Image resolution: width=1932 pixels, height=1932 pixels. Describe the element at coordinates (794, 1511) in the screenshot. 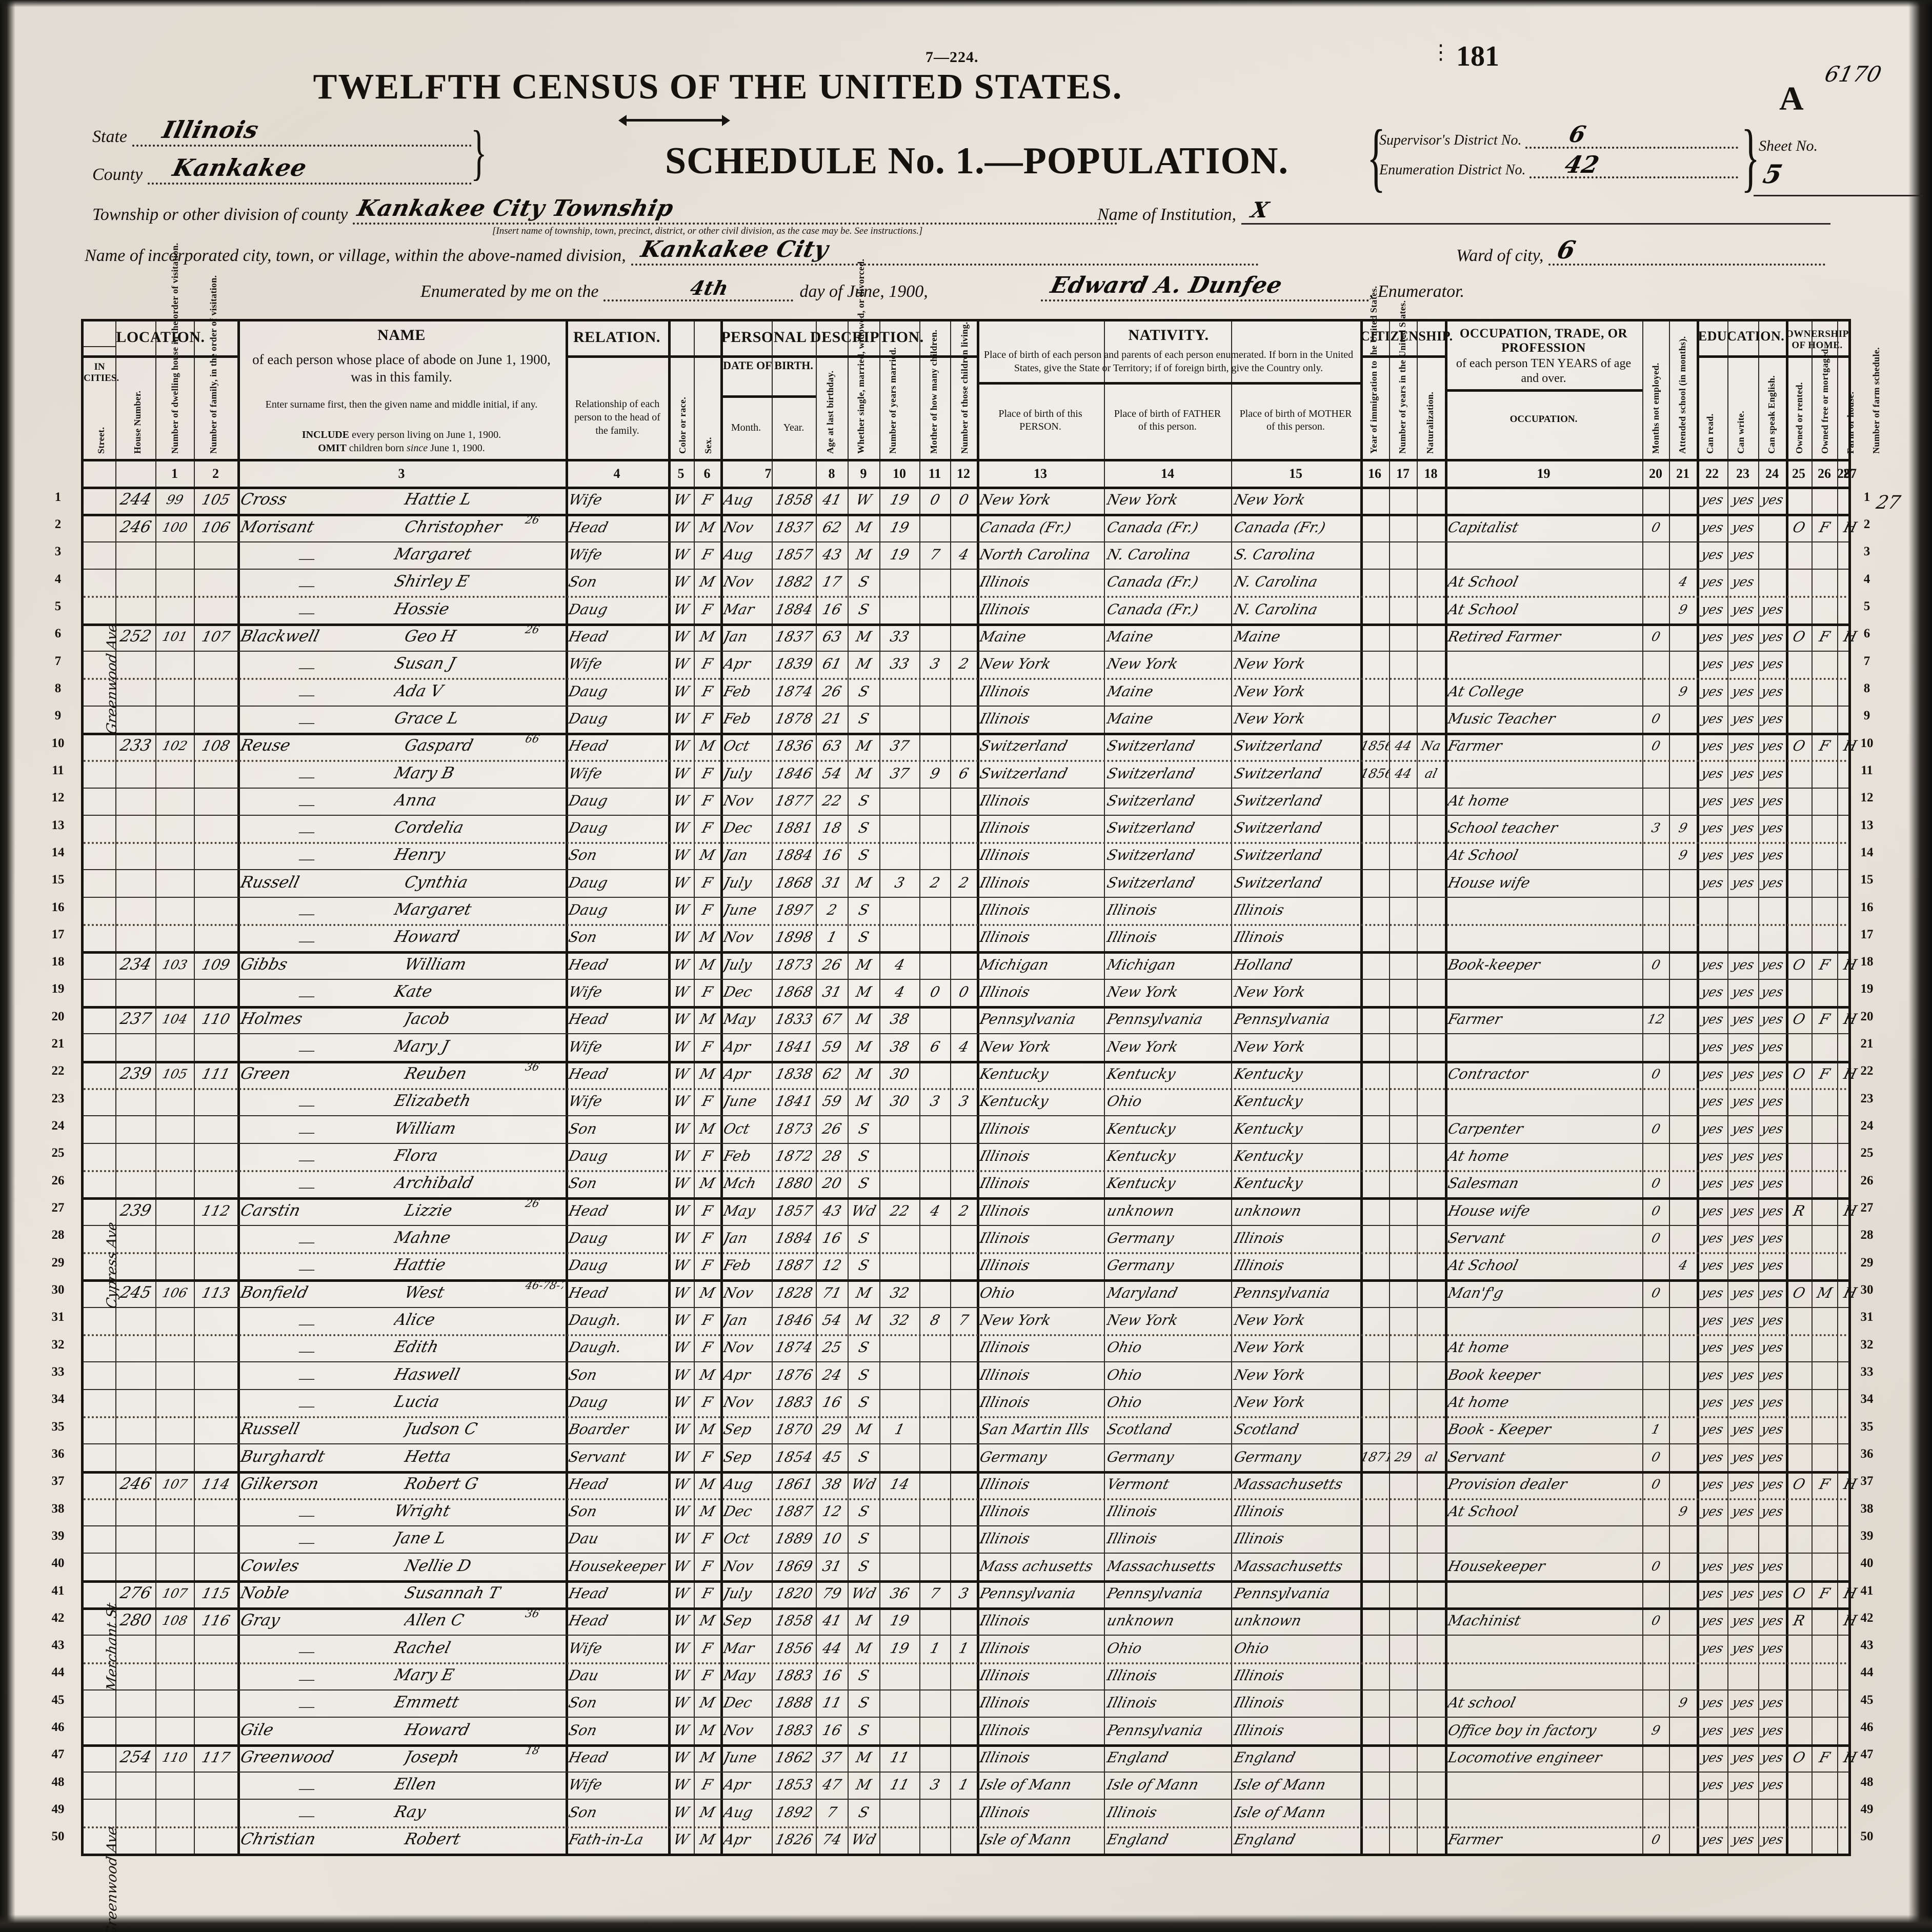

I see `cell-birth-year: 1887` at that location.